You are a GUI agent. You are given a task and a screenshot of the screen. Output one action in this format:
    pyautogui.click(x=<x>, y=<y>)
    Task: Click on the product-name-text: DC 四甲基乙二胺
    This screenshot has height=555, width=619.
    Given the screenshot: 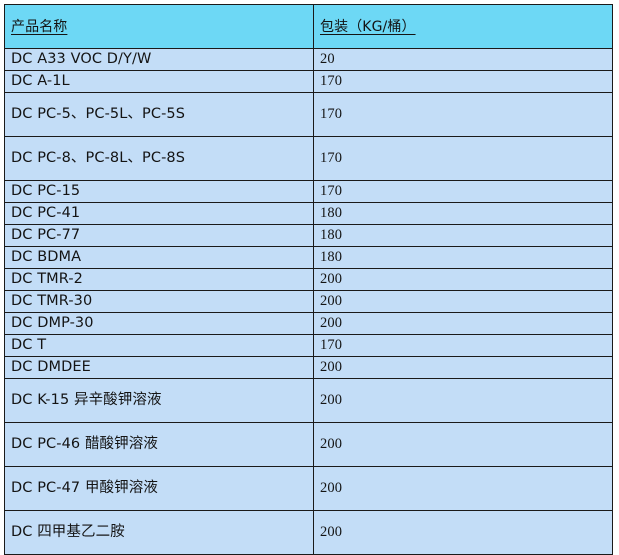 What is the action you would take?
    pyautogui.click(x=68, y=532)
    